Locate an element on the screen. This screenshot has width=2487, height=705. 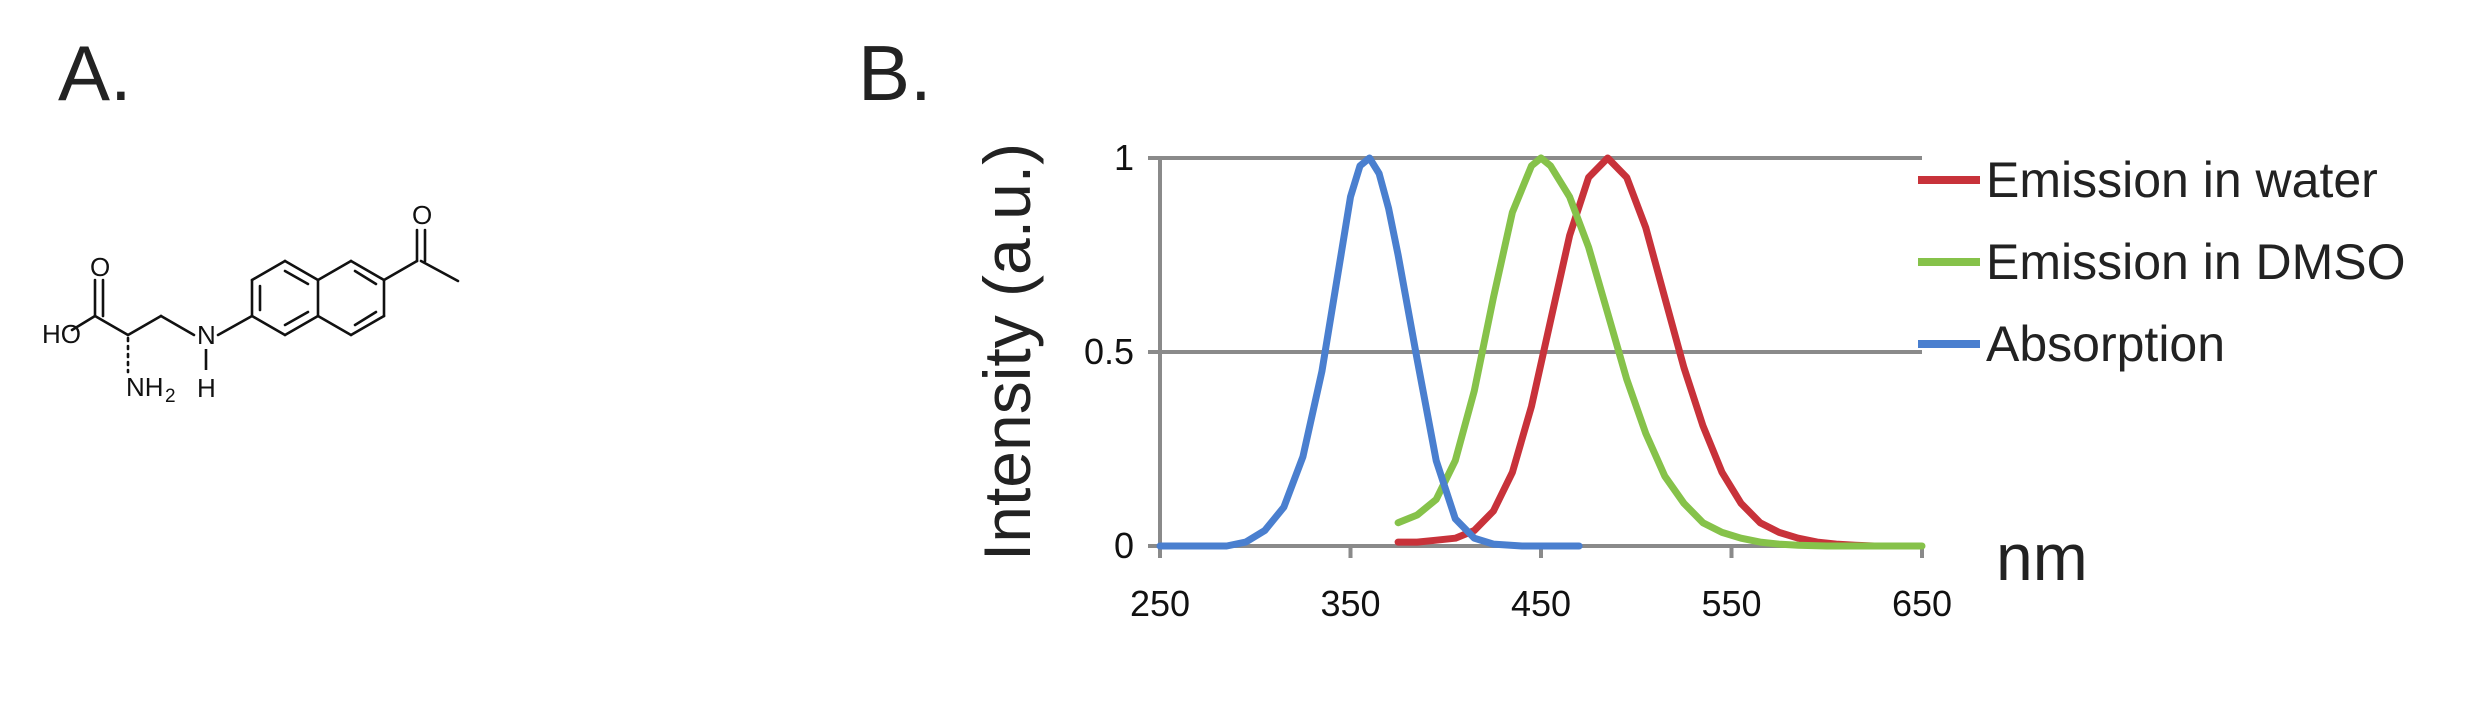
atom-hydroxyl: HO is located at coordinates (61, 334).